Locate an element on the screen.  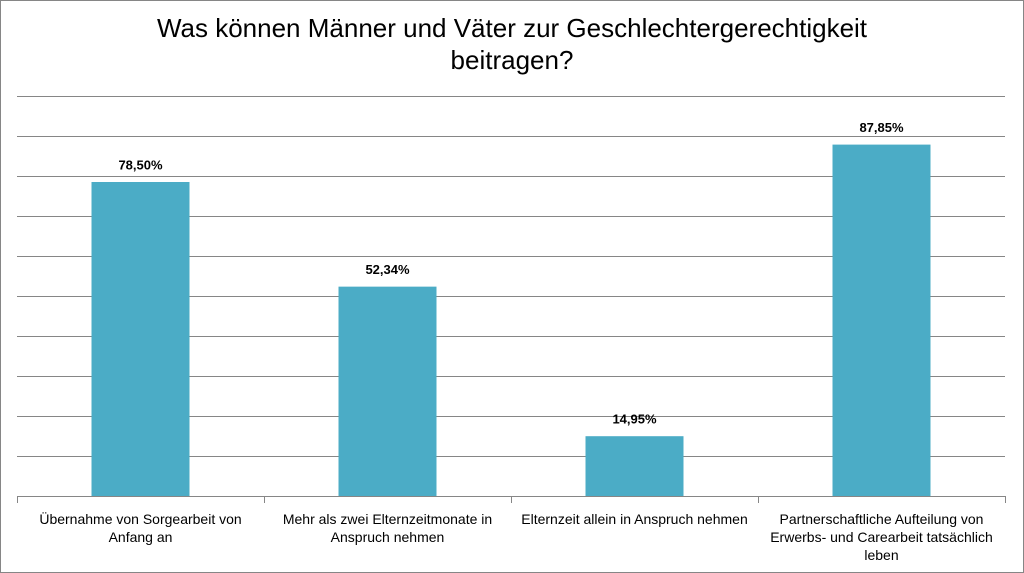
data-label: 14,95% is located at coordinates (634, 419).